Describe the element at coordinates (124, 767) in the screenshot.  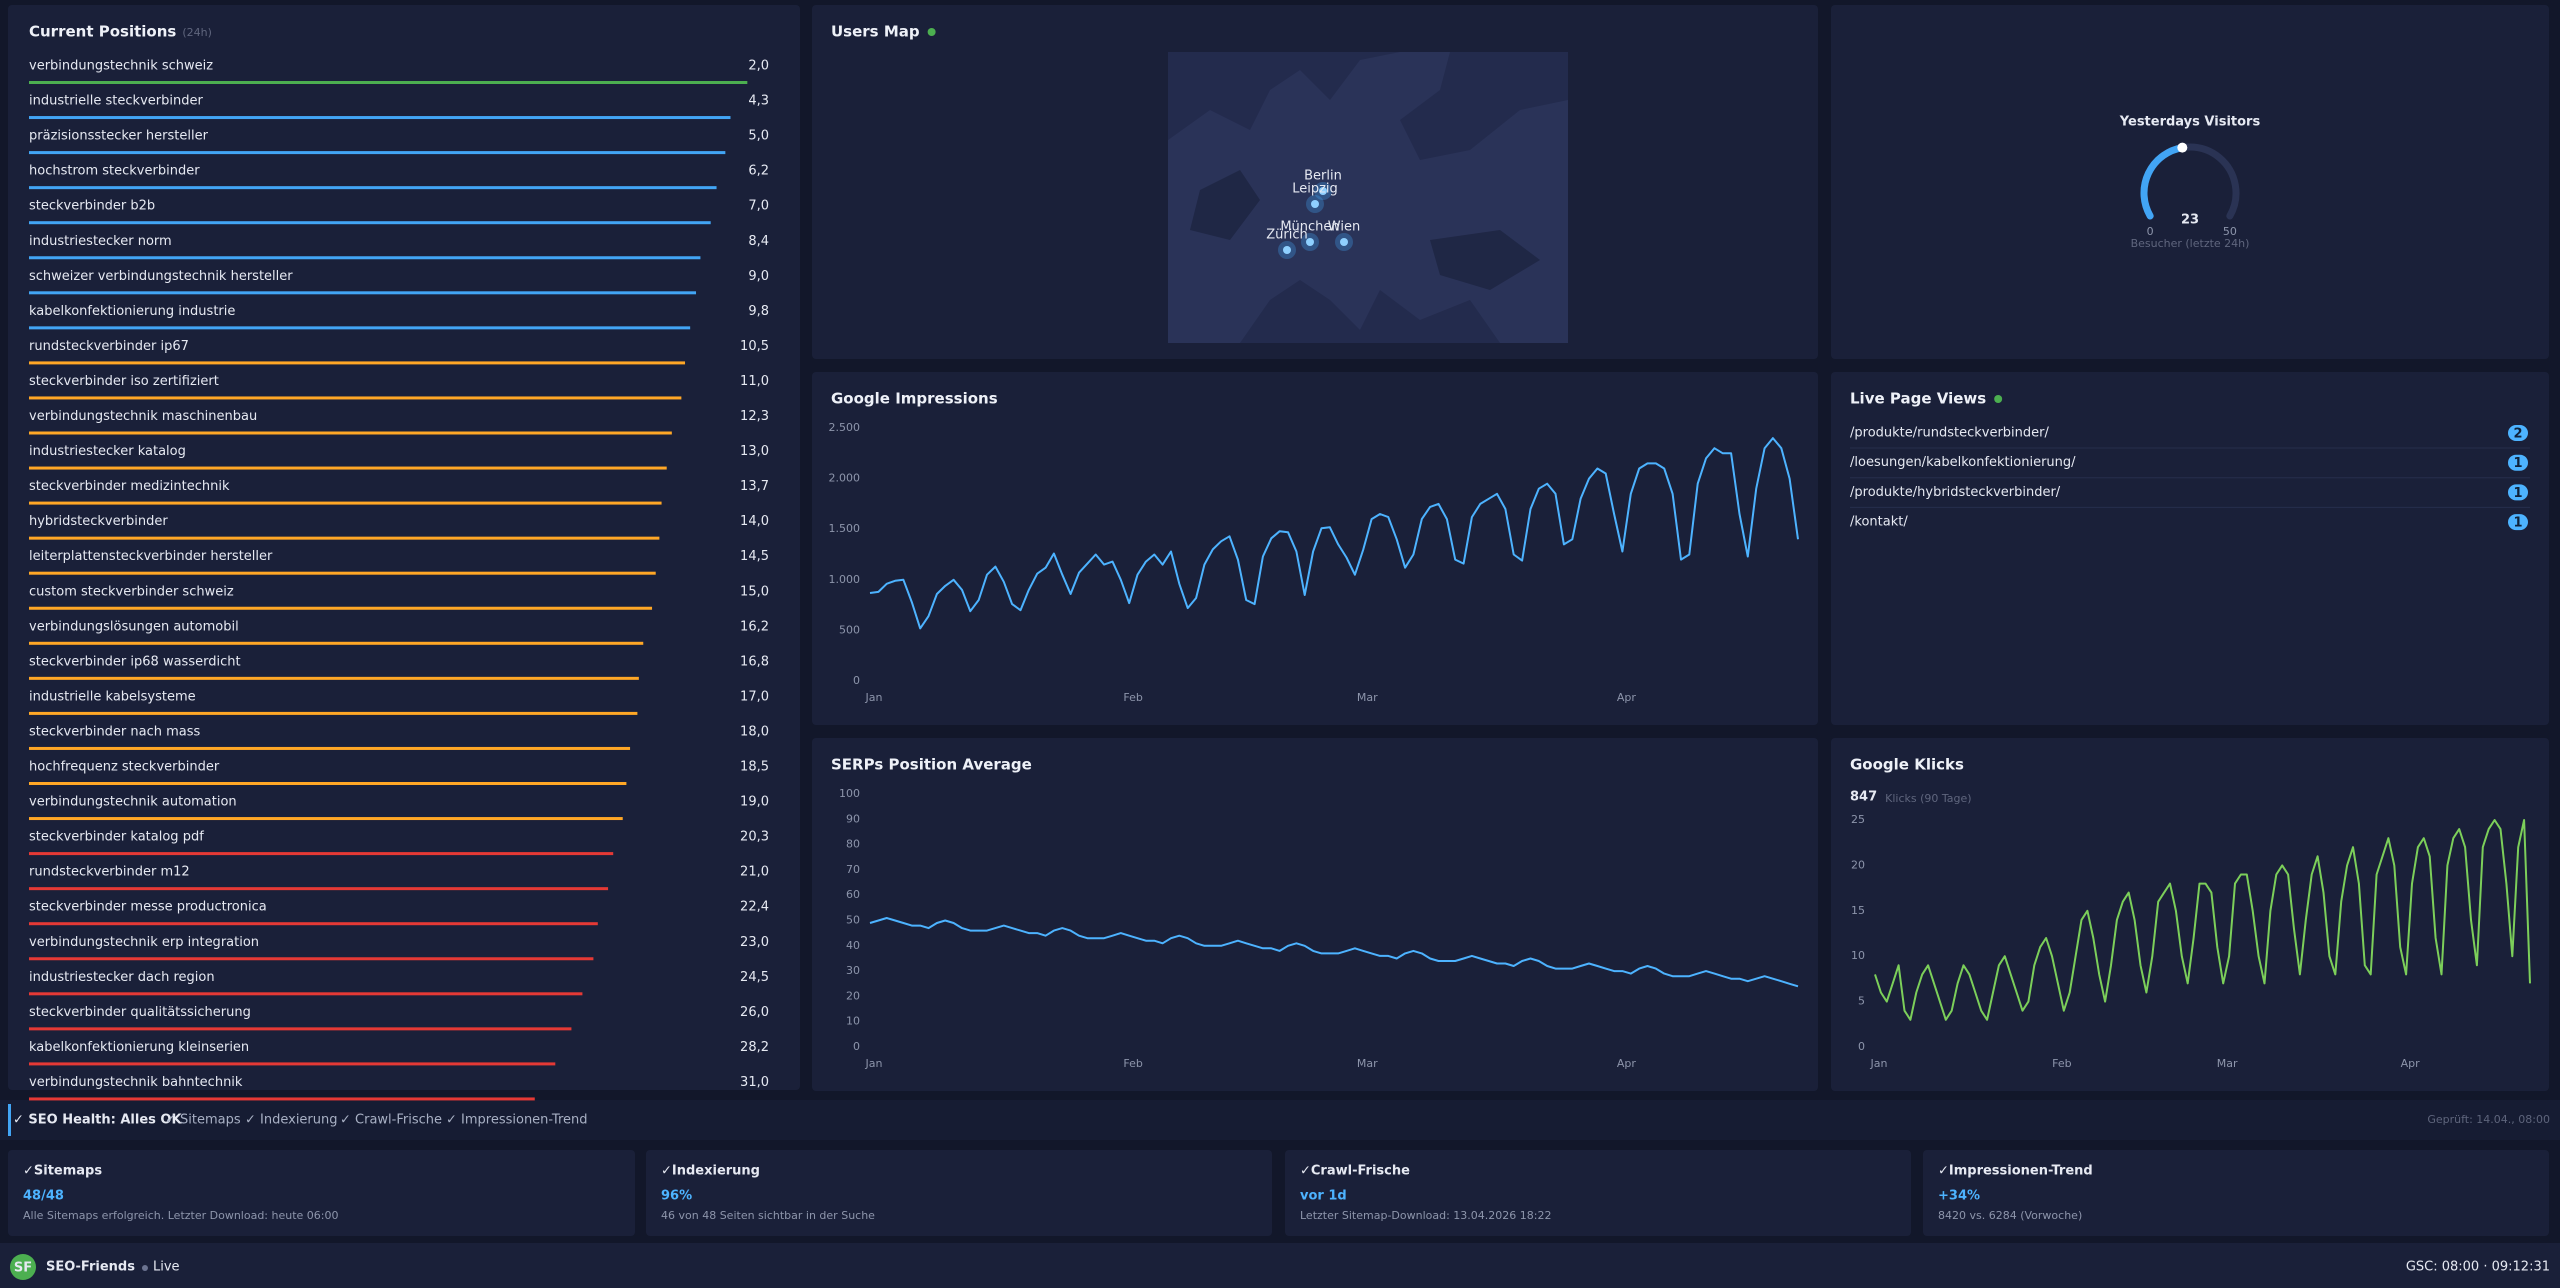
I see `keyword: hochfrequenz steckverbinder` at that location.